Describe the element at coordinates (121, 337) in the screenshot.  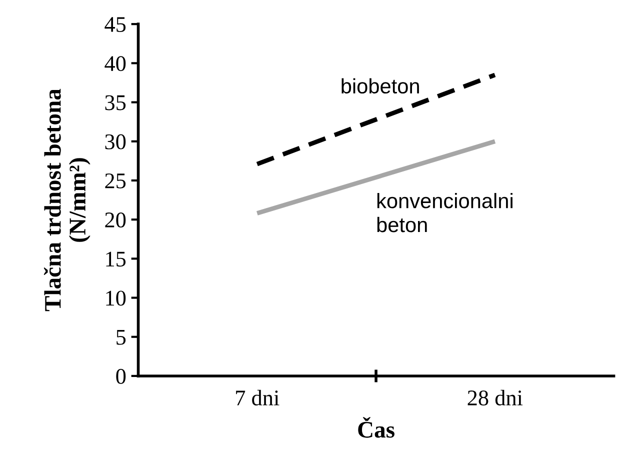
I see `y-tick-label: 5` at that location.